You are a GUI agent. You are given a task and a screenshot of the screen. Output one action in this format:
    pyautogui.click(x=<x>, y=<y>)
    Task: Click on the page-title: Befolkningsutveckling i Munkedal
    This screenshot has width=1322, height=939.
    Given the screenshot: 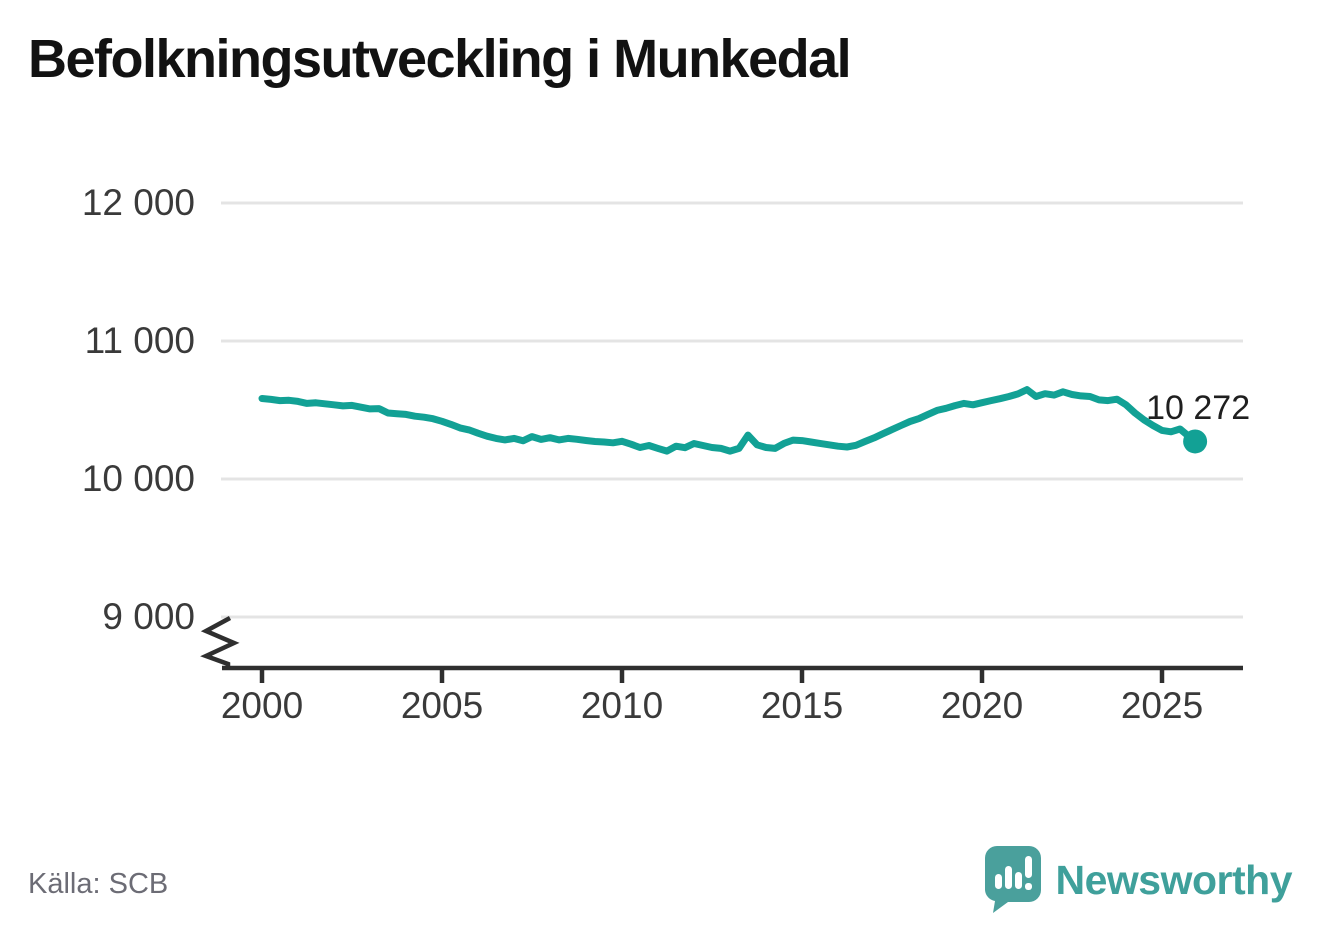 What is the action you would take?
    pyautogui.click(x=440, y=59)
    